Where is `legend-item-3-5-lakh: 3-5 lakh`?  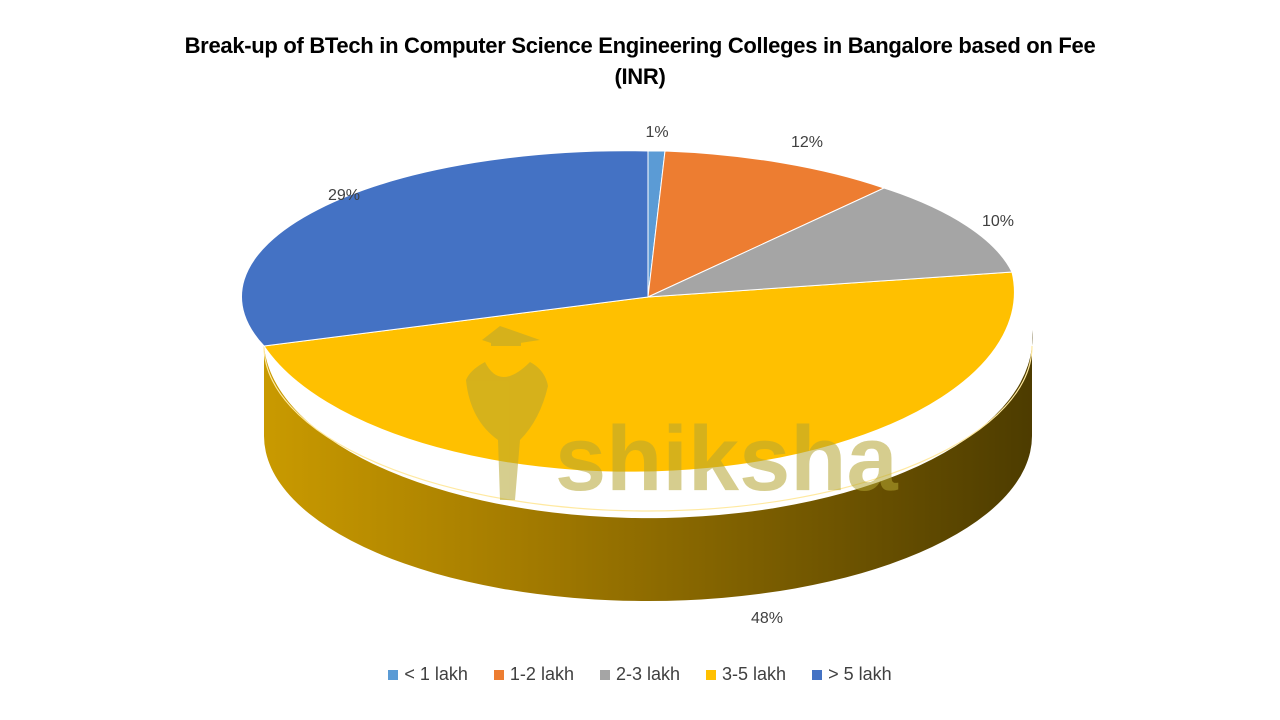 legend-item-3-5-lakh: 3-5 lakh is located at coordinates (746, 674).